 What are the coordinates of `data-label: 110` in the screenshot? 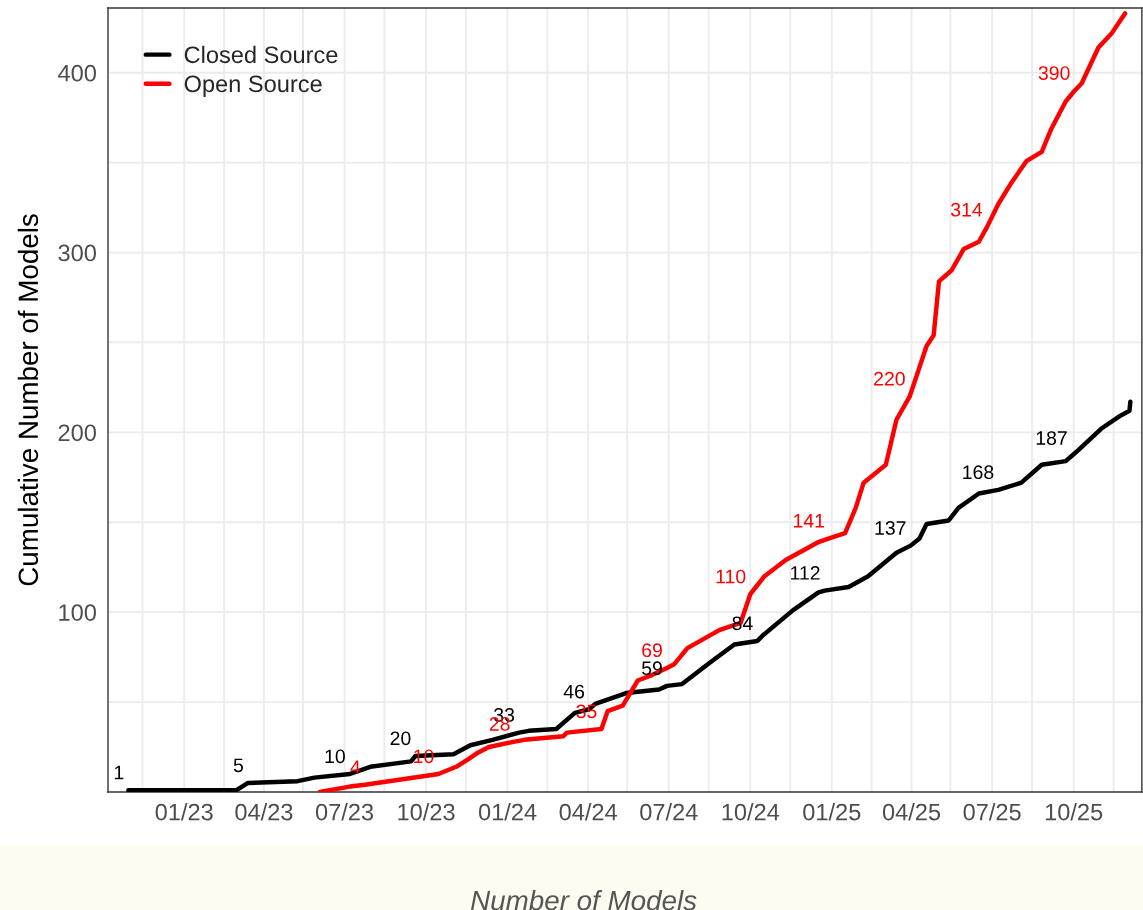 It's located at (731, 576).